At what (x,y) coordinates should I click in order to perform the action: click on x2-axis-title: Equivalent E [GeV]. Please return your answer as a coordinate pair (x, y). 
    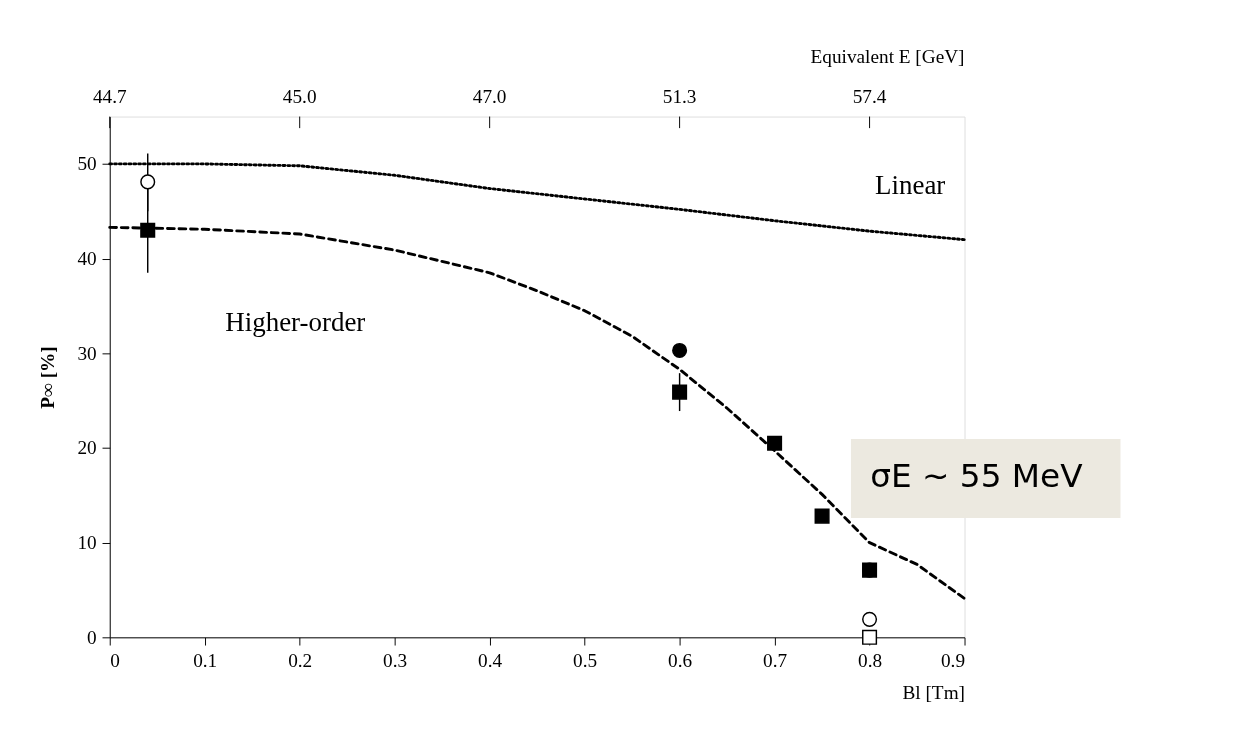
    Looking at the image, I should click on (887, 56).